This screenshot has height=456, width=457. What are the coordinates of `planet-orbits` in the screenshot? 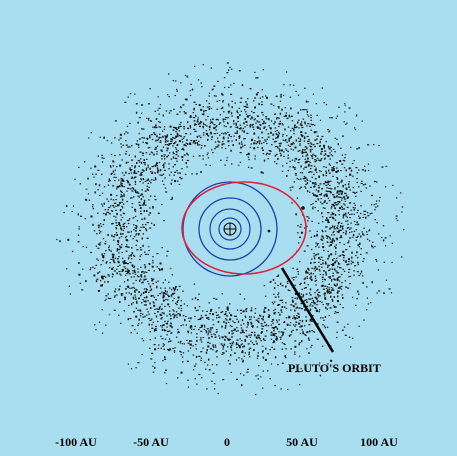 It's located at (230, 229).